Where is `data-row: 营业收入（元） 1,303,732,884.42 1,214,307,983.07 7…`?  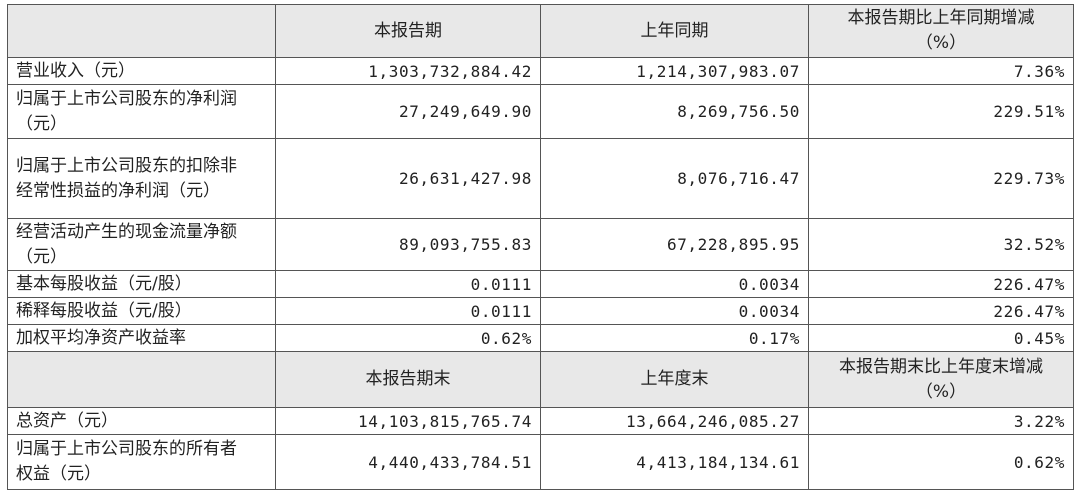 data-row: 营业收入（元） 1,303,732,884.42 1,214,307,983.07 7… is located at coordinates (540, 71).